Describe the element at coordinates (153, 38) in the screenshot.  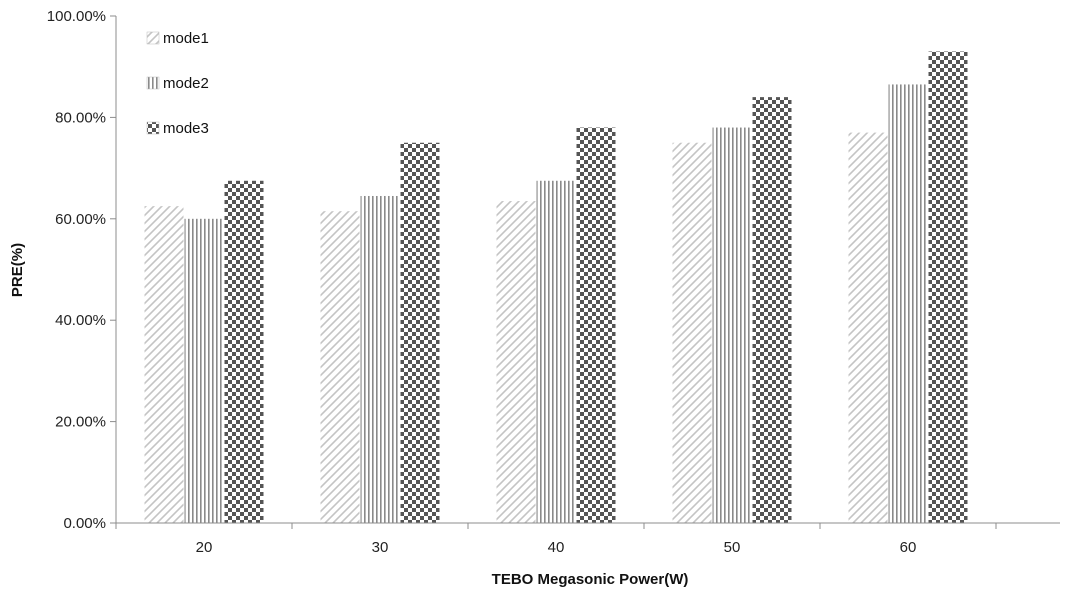
I see `legend-swatch-mode1` at that location.